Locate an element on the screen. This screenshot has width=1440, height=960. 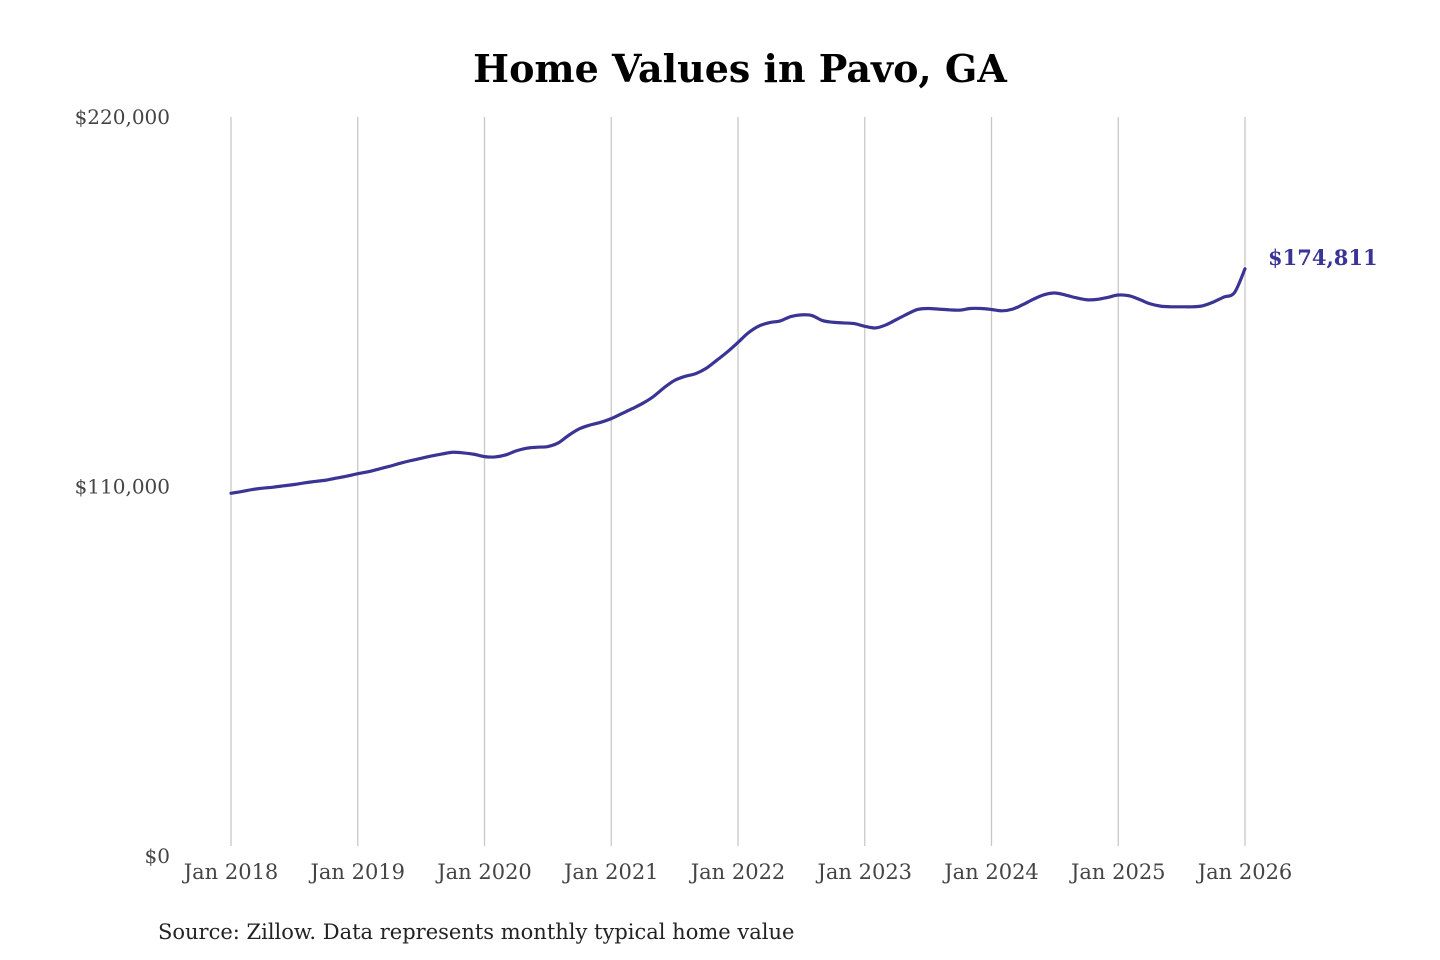
y-tick-label: $0 is located at coordinates (157, 856).